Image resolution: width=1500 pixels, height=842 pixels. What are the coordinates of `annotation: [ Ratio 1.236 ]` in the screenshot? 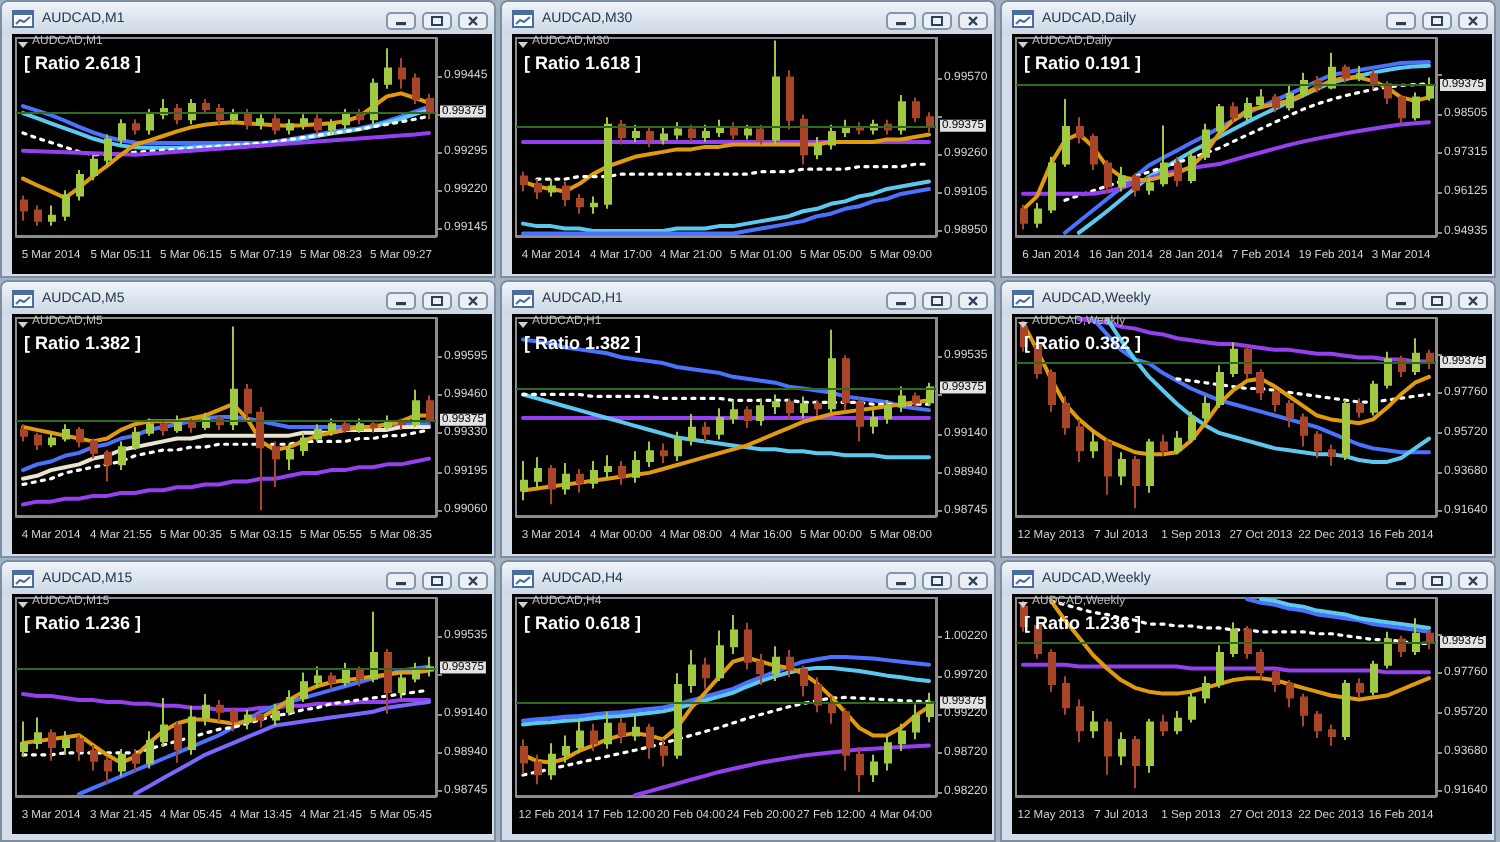 It's located at (83, 623).